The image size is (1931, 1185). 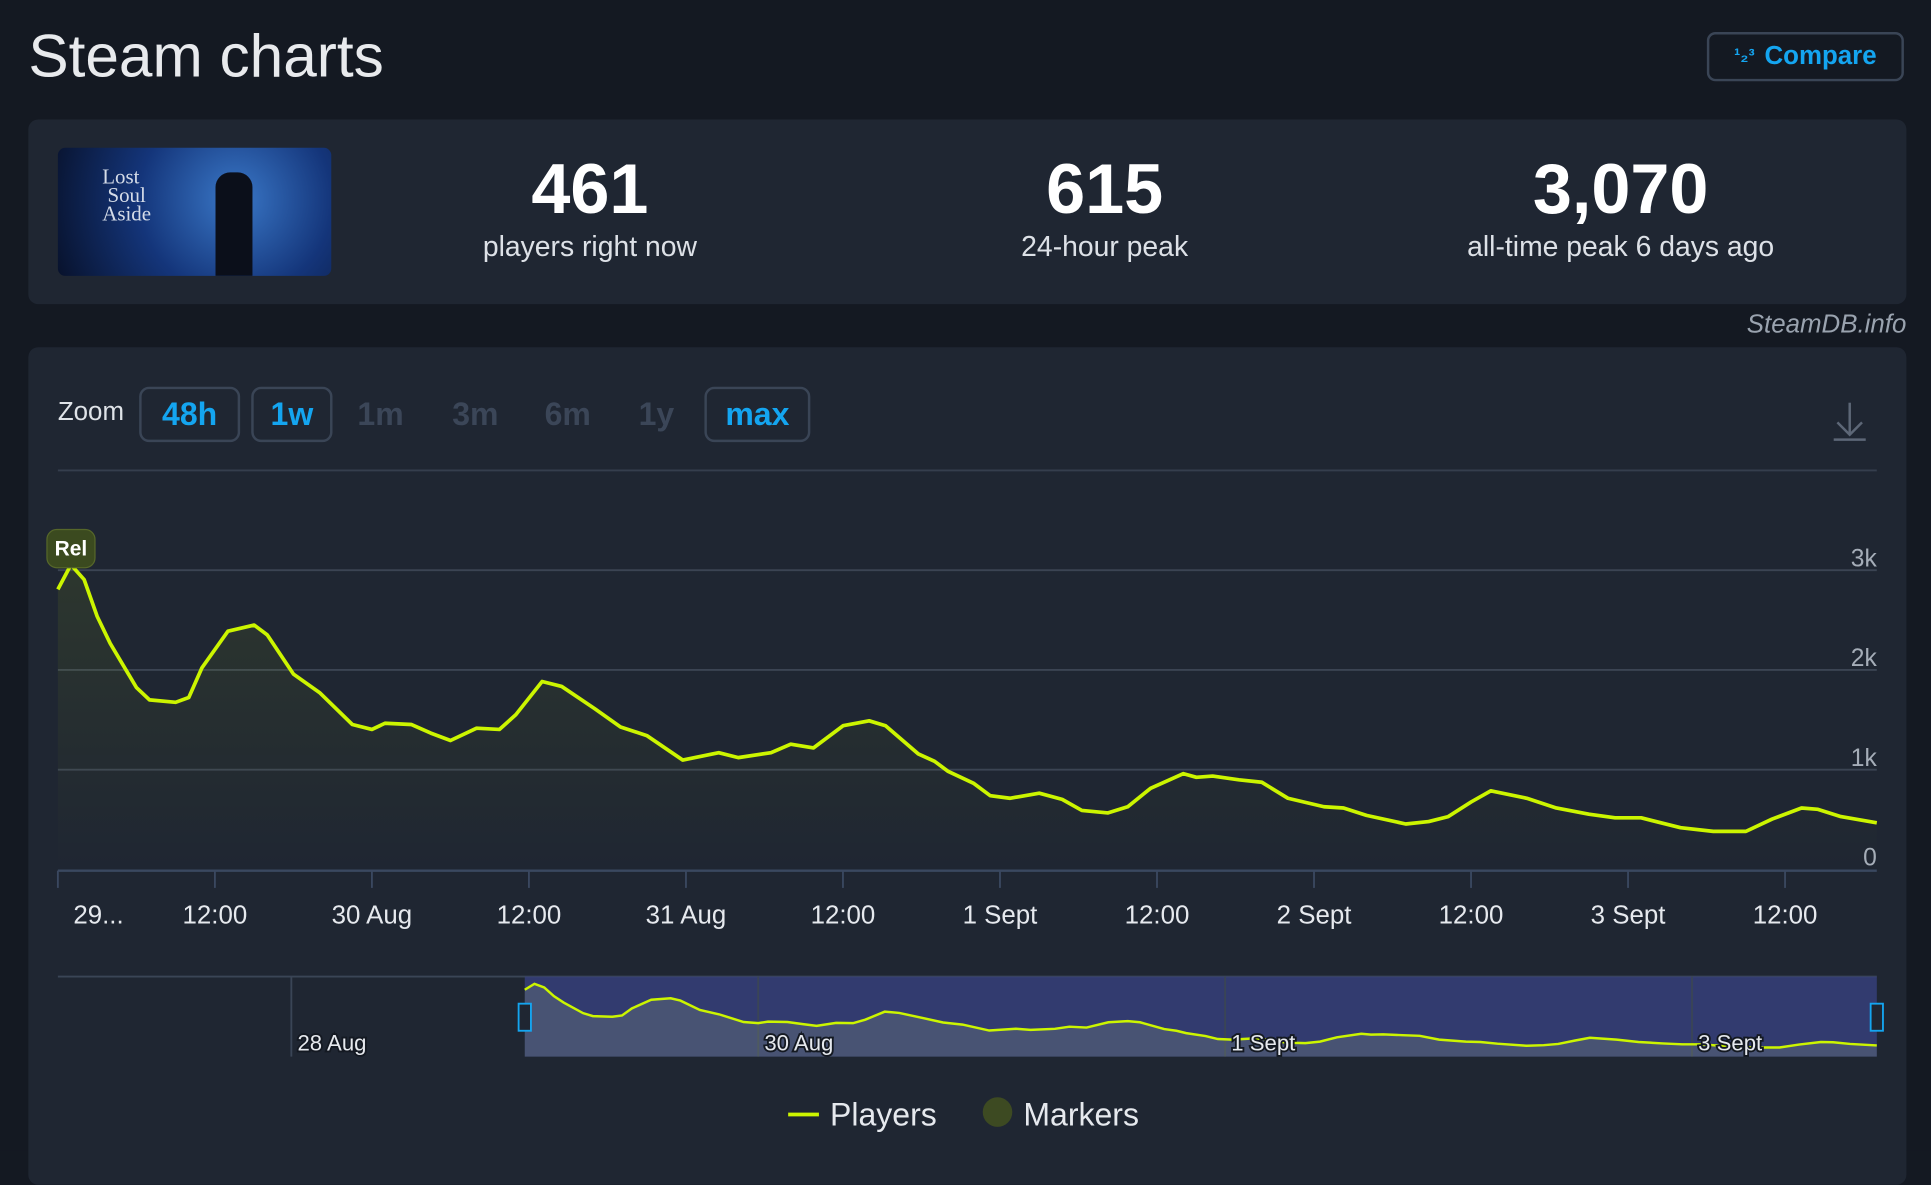 I want to click on y-tick-label: 3k, so click(x=1864, y=558).